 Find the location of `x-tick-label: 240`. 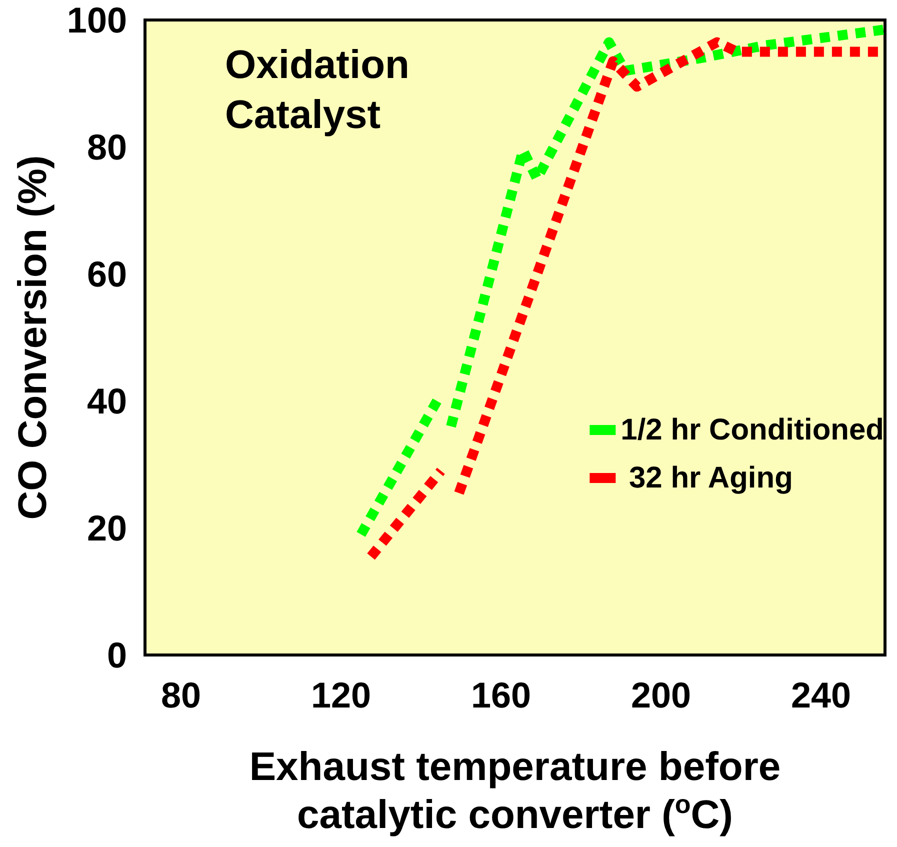

x-tick-label: 240 is located at coordinates (821, 695).